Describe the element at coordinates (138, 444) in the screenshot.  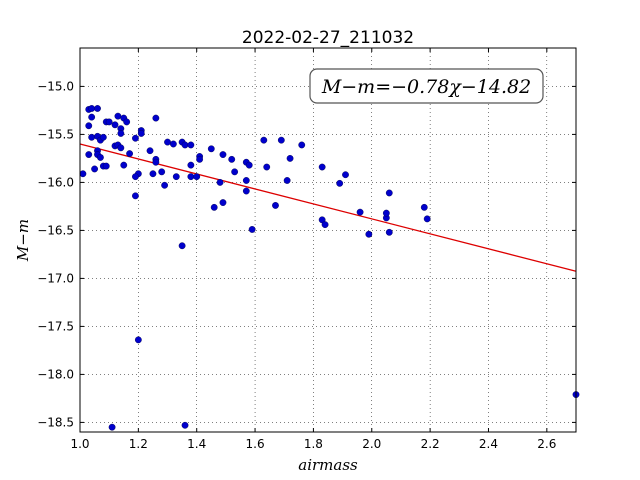
I see `x-tick-label: 1.2` at that location.